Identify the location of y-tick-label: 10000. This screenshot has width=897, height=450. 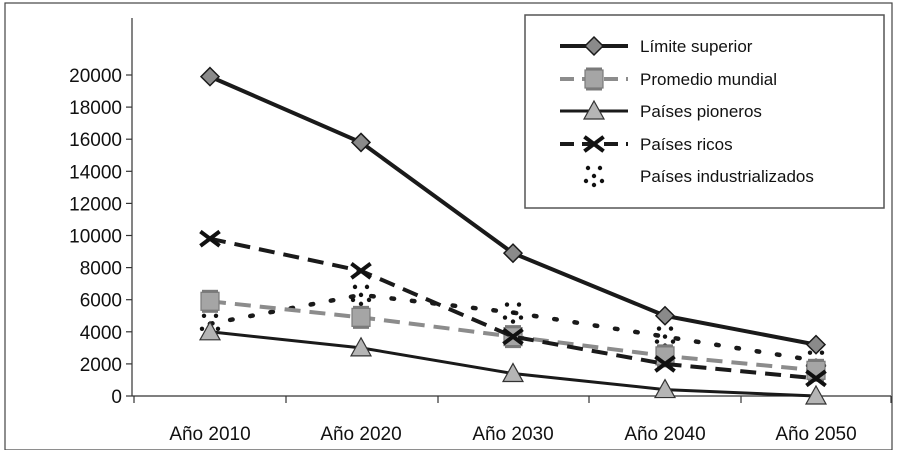
(95, 237).